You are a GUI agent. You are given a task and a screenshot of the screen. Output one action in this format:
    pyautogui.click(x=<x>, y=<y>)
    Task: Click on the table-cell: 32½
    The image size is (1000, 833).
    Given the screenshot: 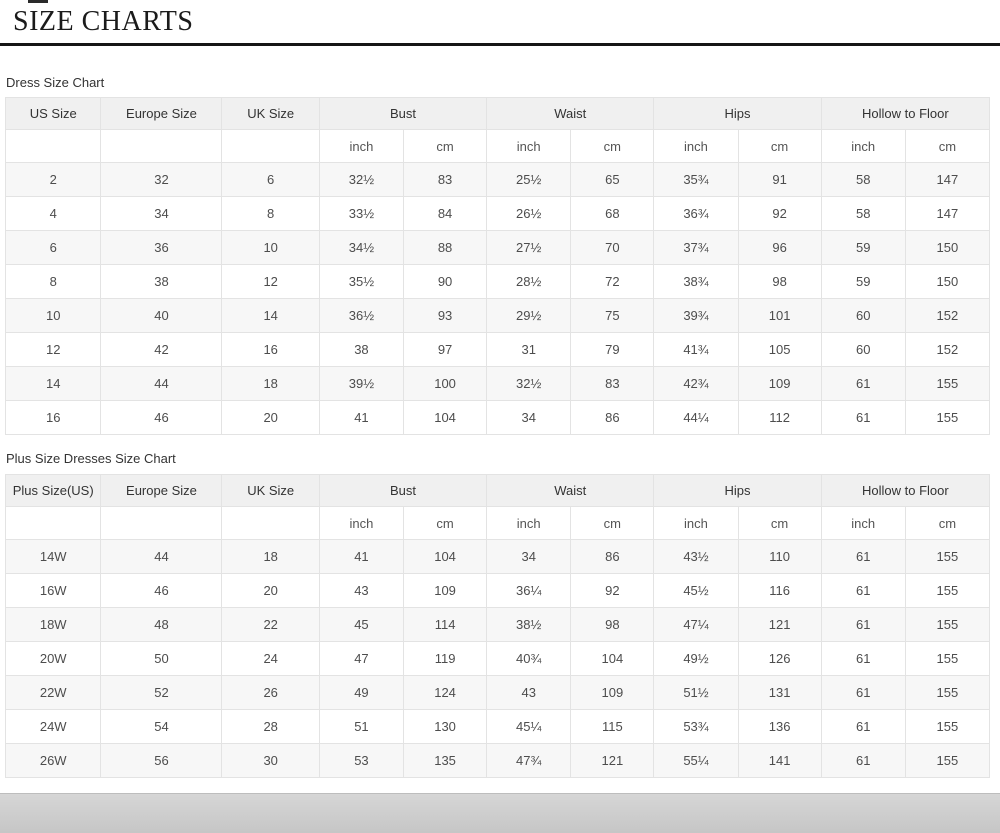 What is the action you would take?
    pyautogui.click(x=529, y=383)
    